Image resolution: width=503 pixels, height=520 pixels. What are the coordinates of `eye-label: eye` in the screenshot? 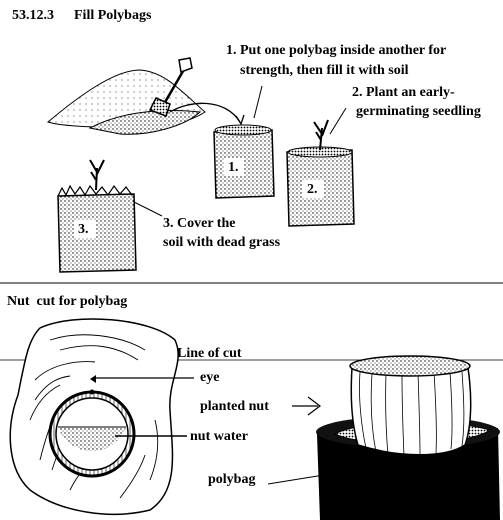 It's located at (210, 377).